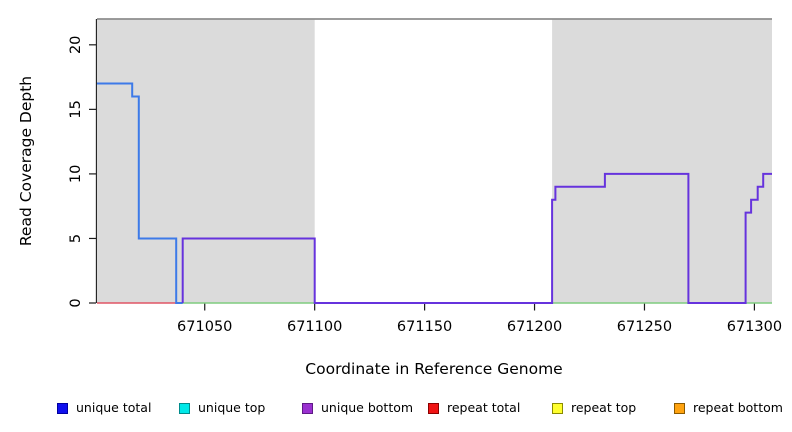 This screenshot has width=792, height=432. What do you see at coordinates (484, 407) in the screenshot?
I see `legend-label-repeat-total: repeat total` at bounding box center [484, 407].